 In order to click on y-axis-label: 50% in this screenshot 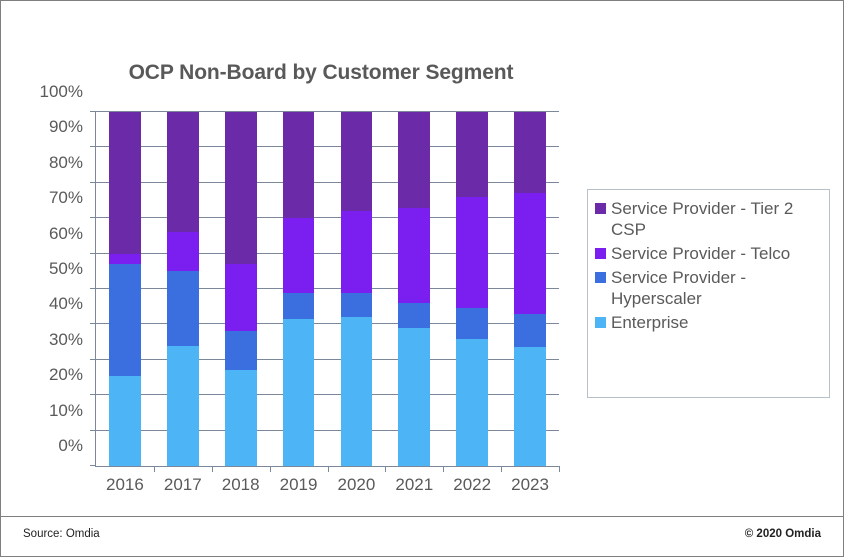, I will do `click(65, 268)`.